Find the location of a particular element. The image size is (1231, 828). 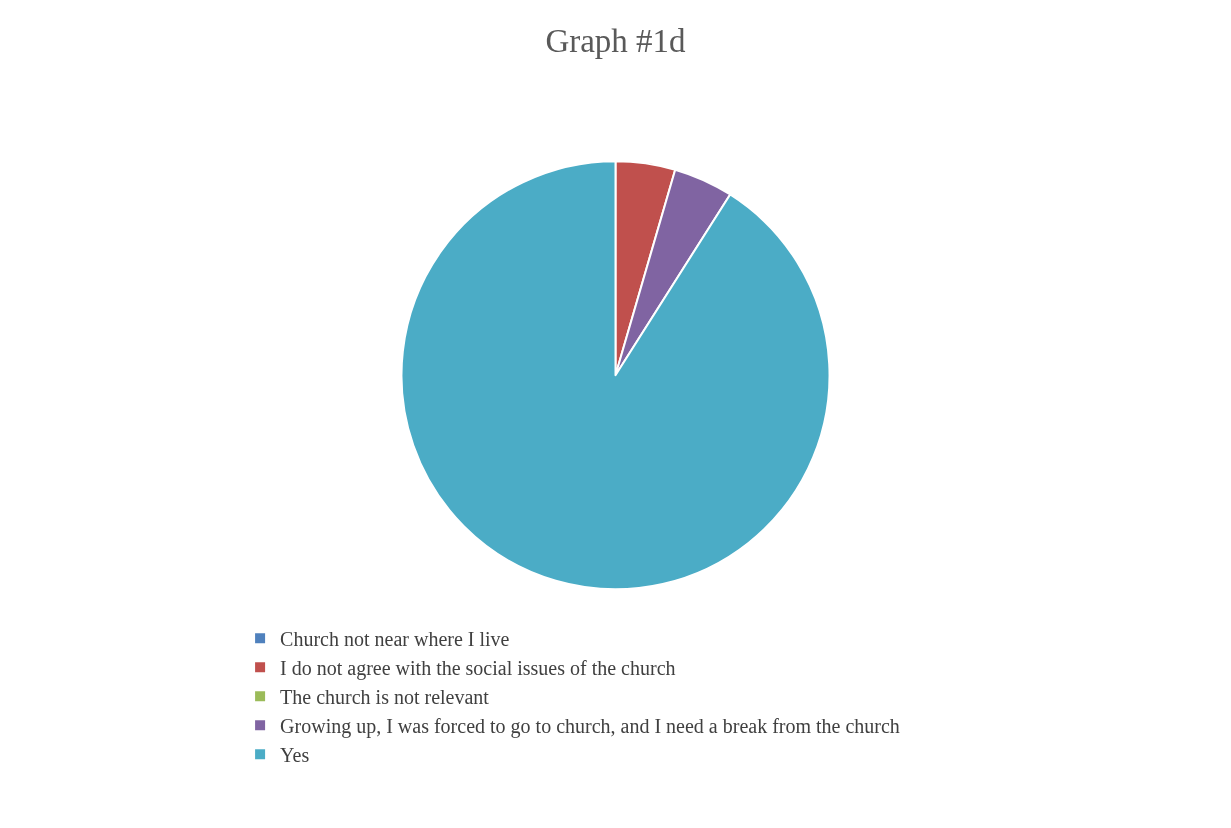

legend-label: I do not agree with the social issues of the church is located at coordinates (478, 669).